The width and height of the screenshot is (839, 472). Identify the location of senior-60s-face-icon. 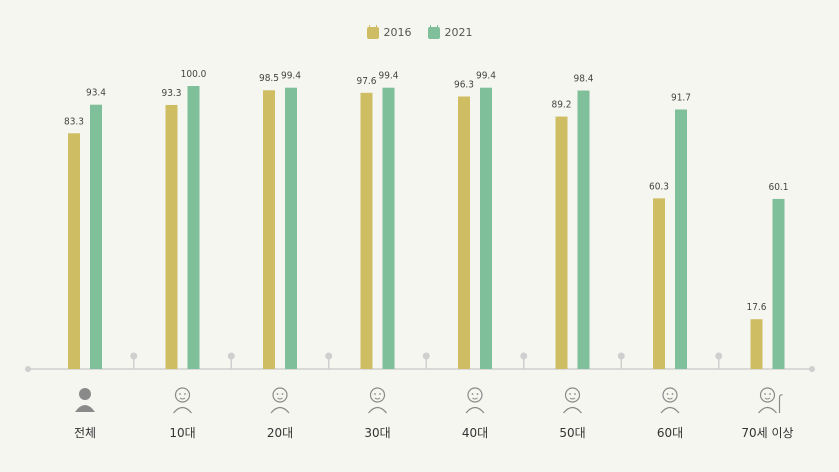
(670, 400).